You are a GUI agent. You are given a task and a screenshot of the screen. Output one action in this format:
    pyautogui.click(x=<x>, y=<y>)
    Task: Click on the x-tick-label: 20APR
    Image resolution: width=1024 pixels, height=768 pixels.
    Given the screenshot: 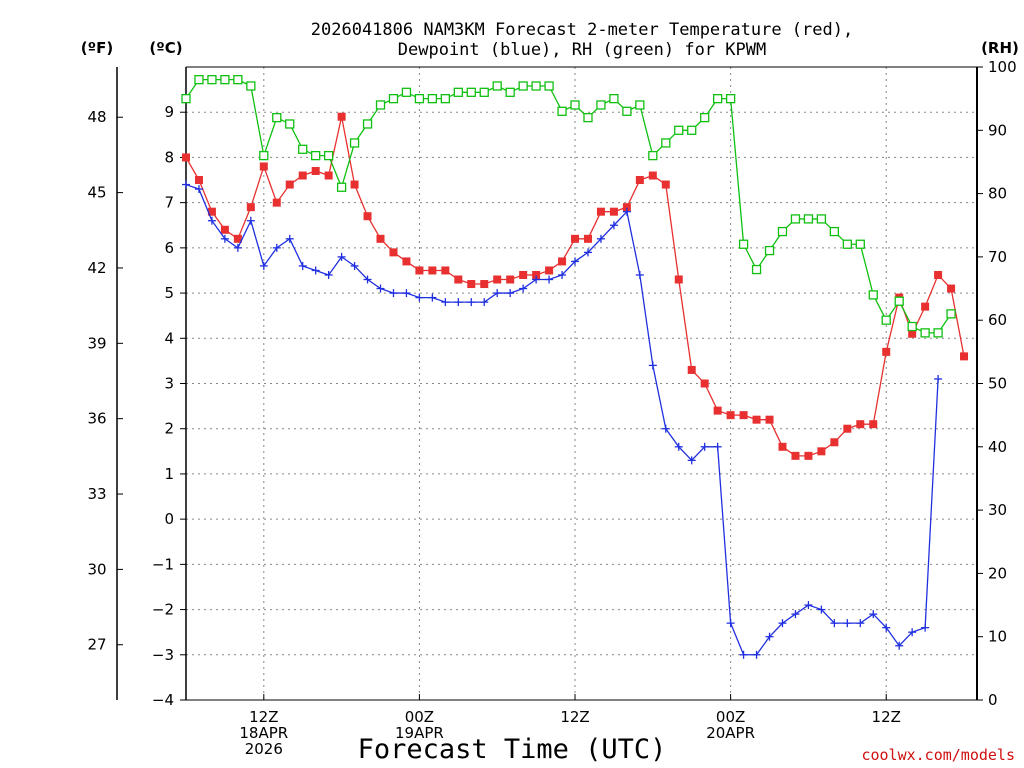 What is the action you would take?
    pyautogui.click(x=730, y=733)
    